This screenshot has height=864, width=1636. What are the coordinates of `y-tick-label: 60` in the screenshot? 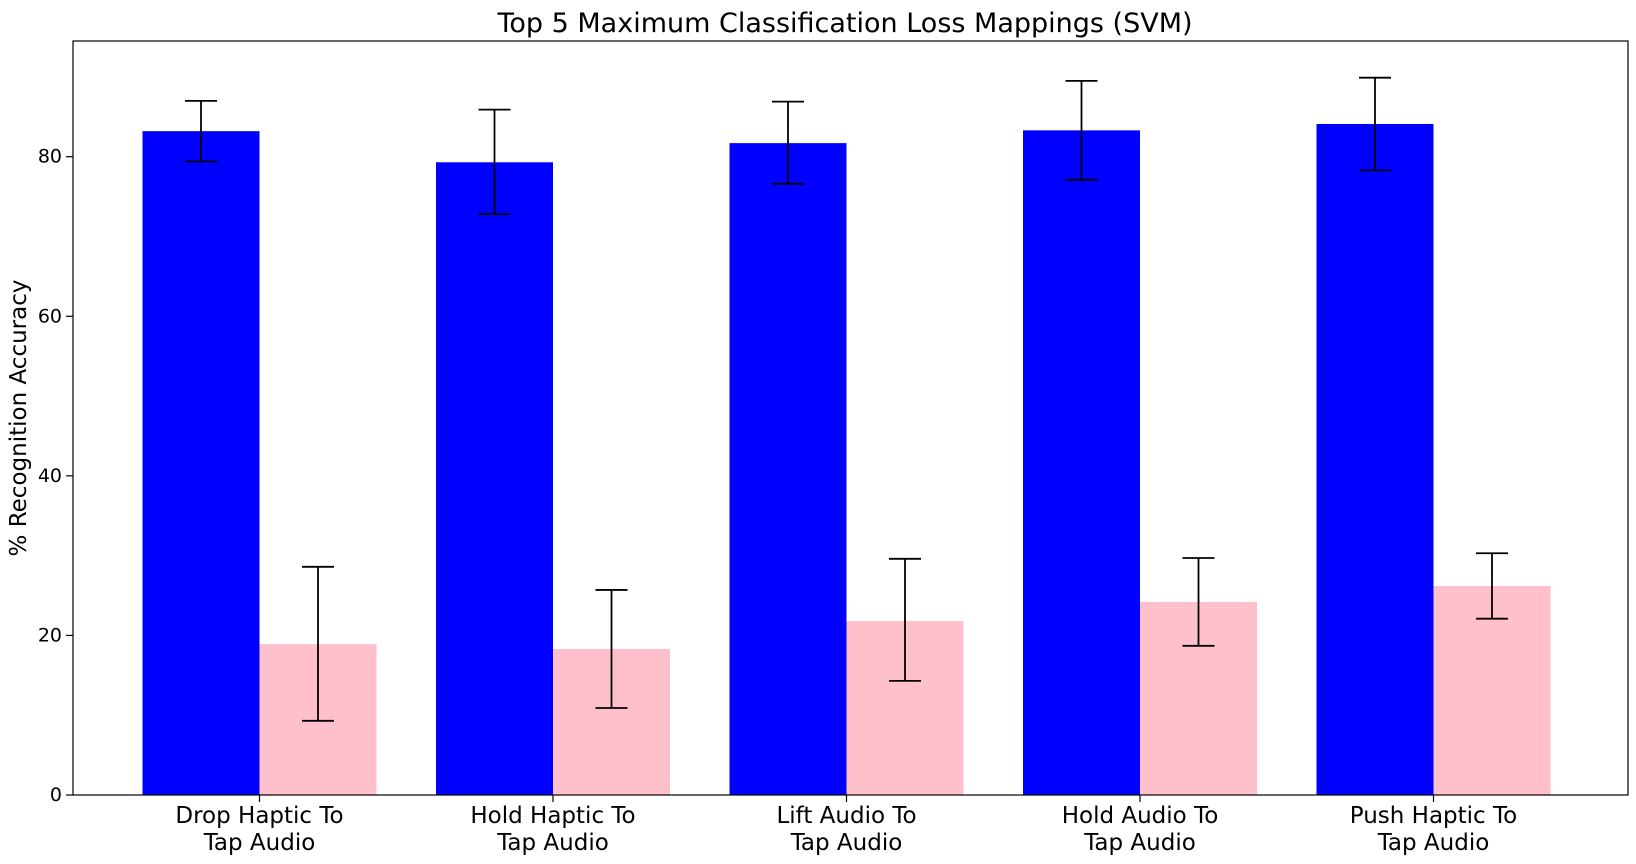 It's located at (50, 316).